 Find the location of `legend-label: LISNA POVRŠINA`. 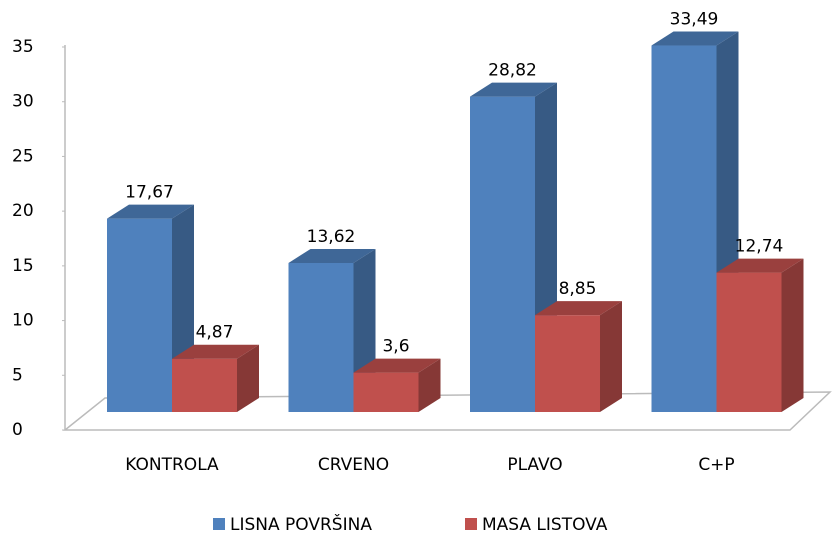

legend-label: LISNA POVRŠINA is located at coordinates (301, 524).